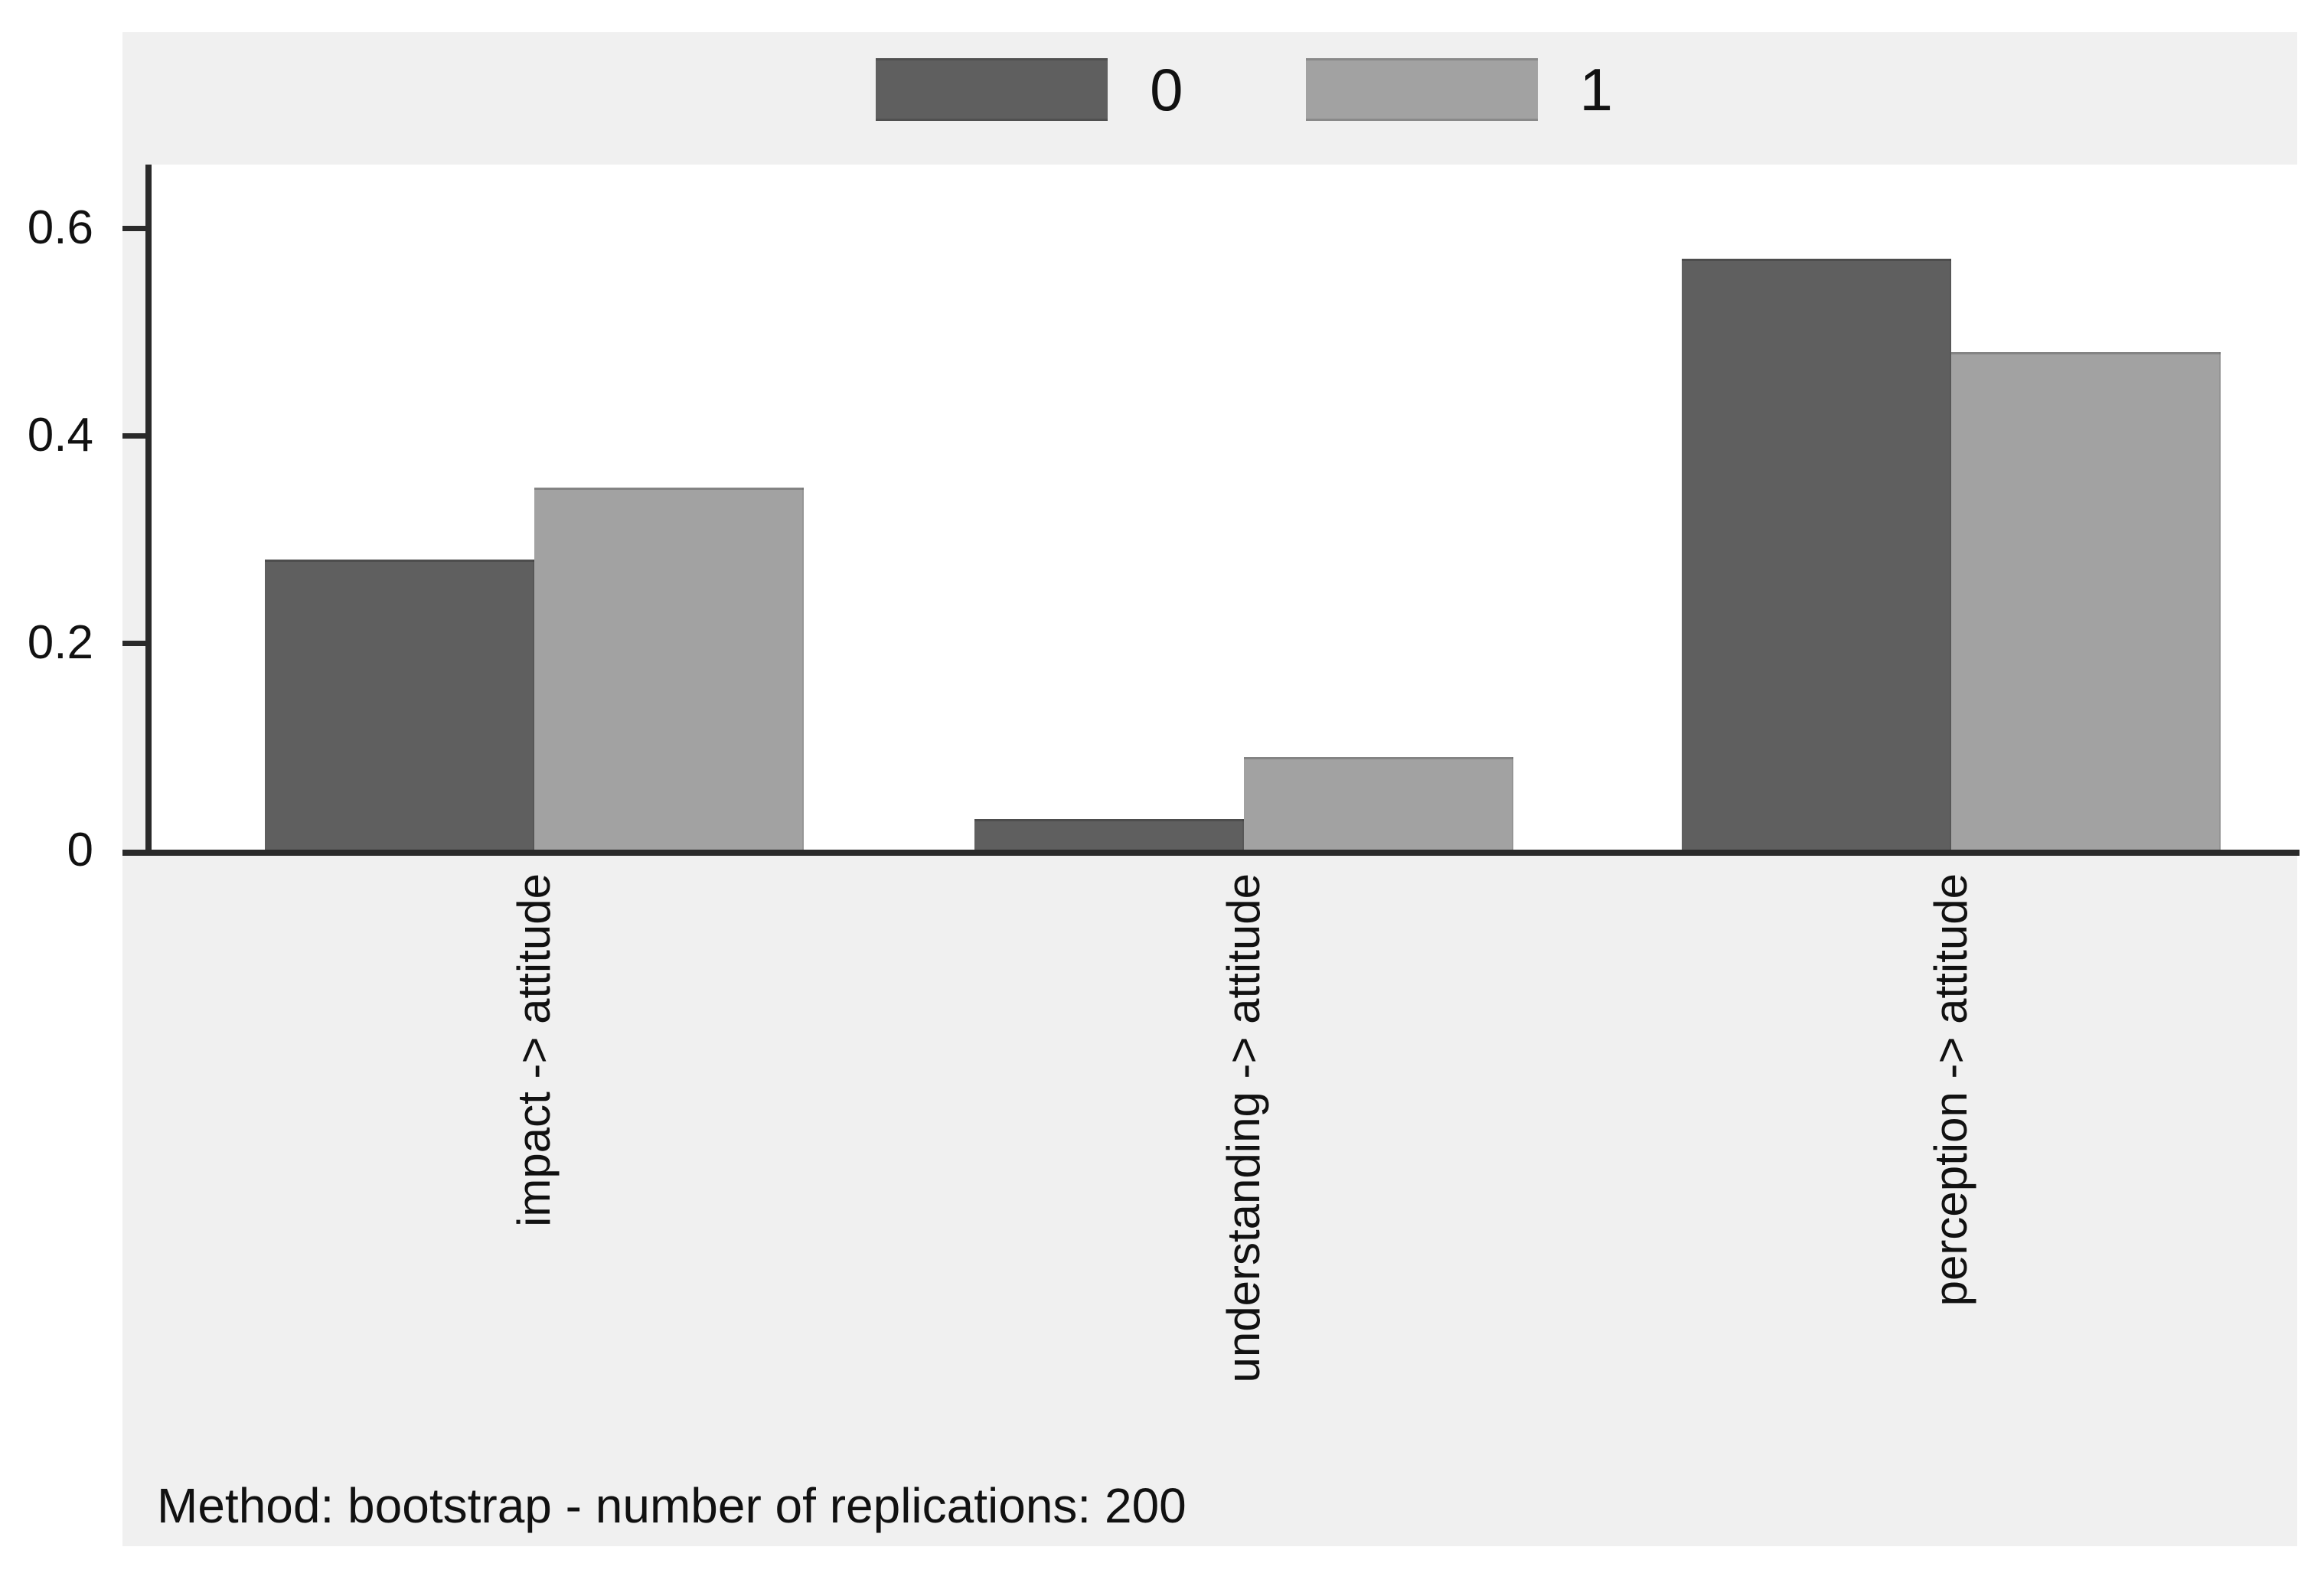 The width and height of the screenshot is (2324, 1573). I want to click on legend-item: 1, so click(1459, 89).